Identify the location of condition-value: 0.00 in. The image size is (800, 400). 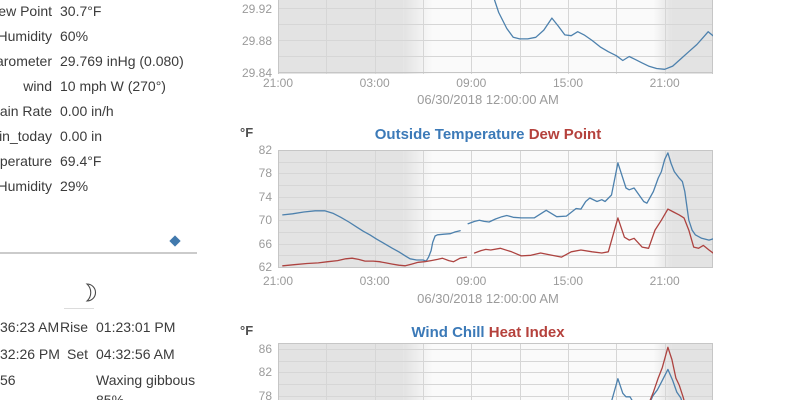
(81, 136).